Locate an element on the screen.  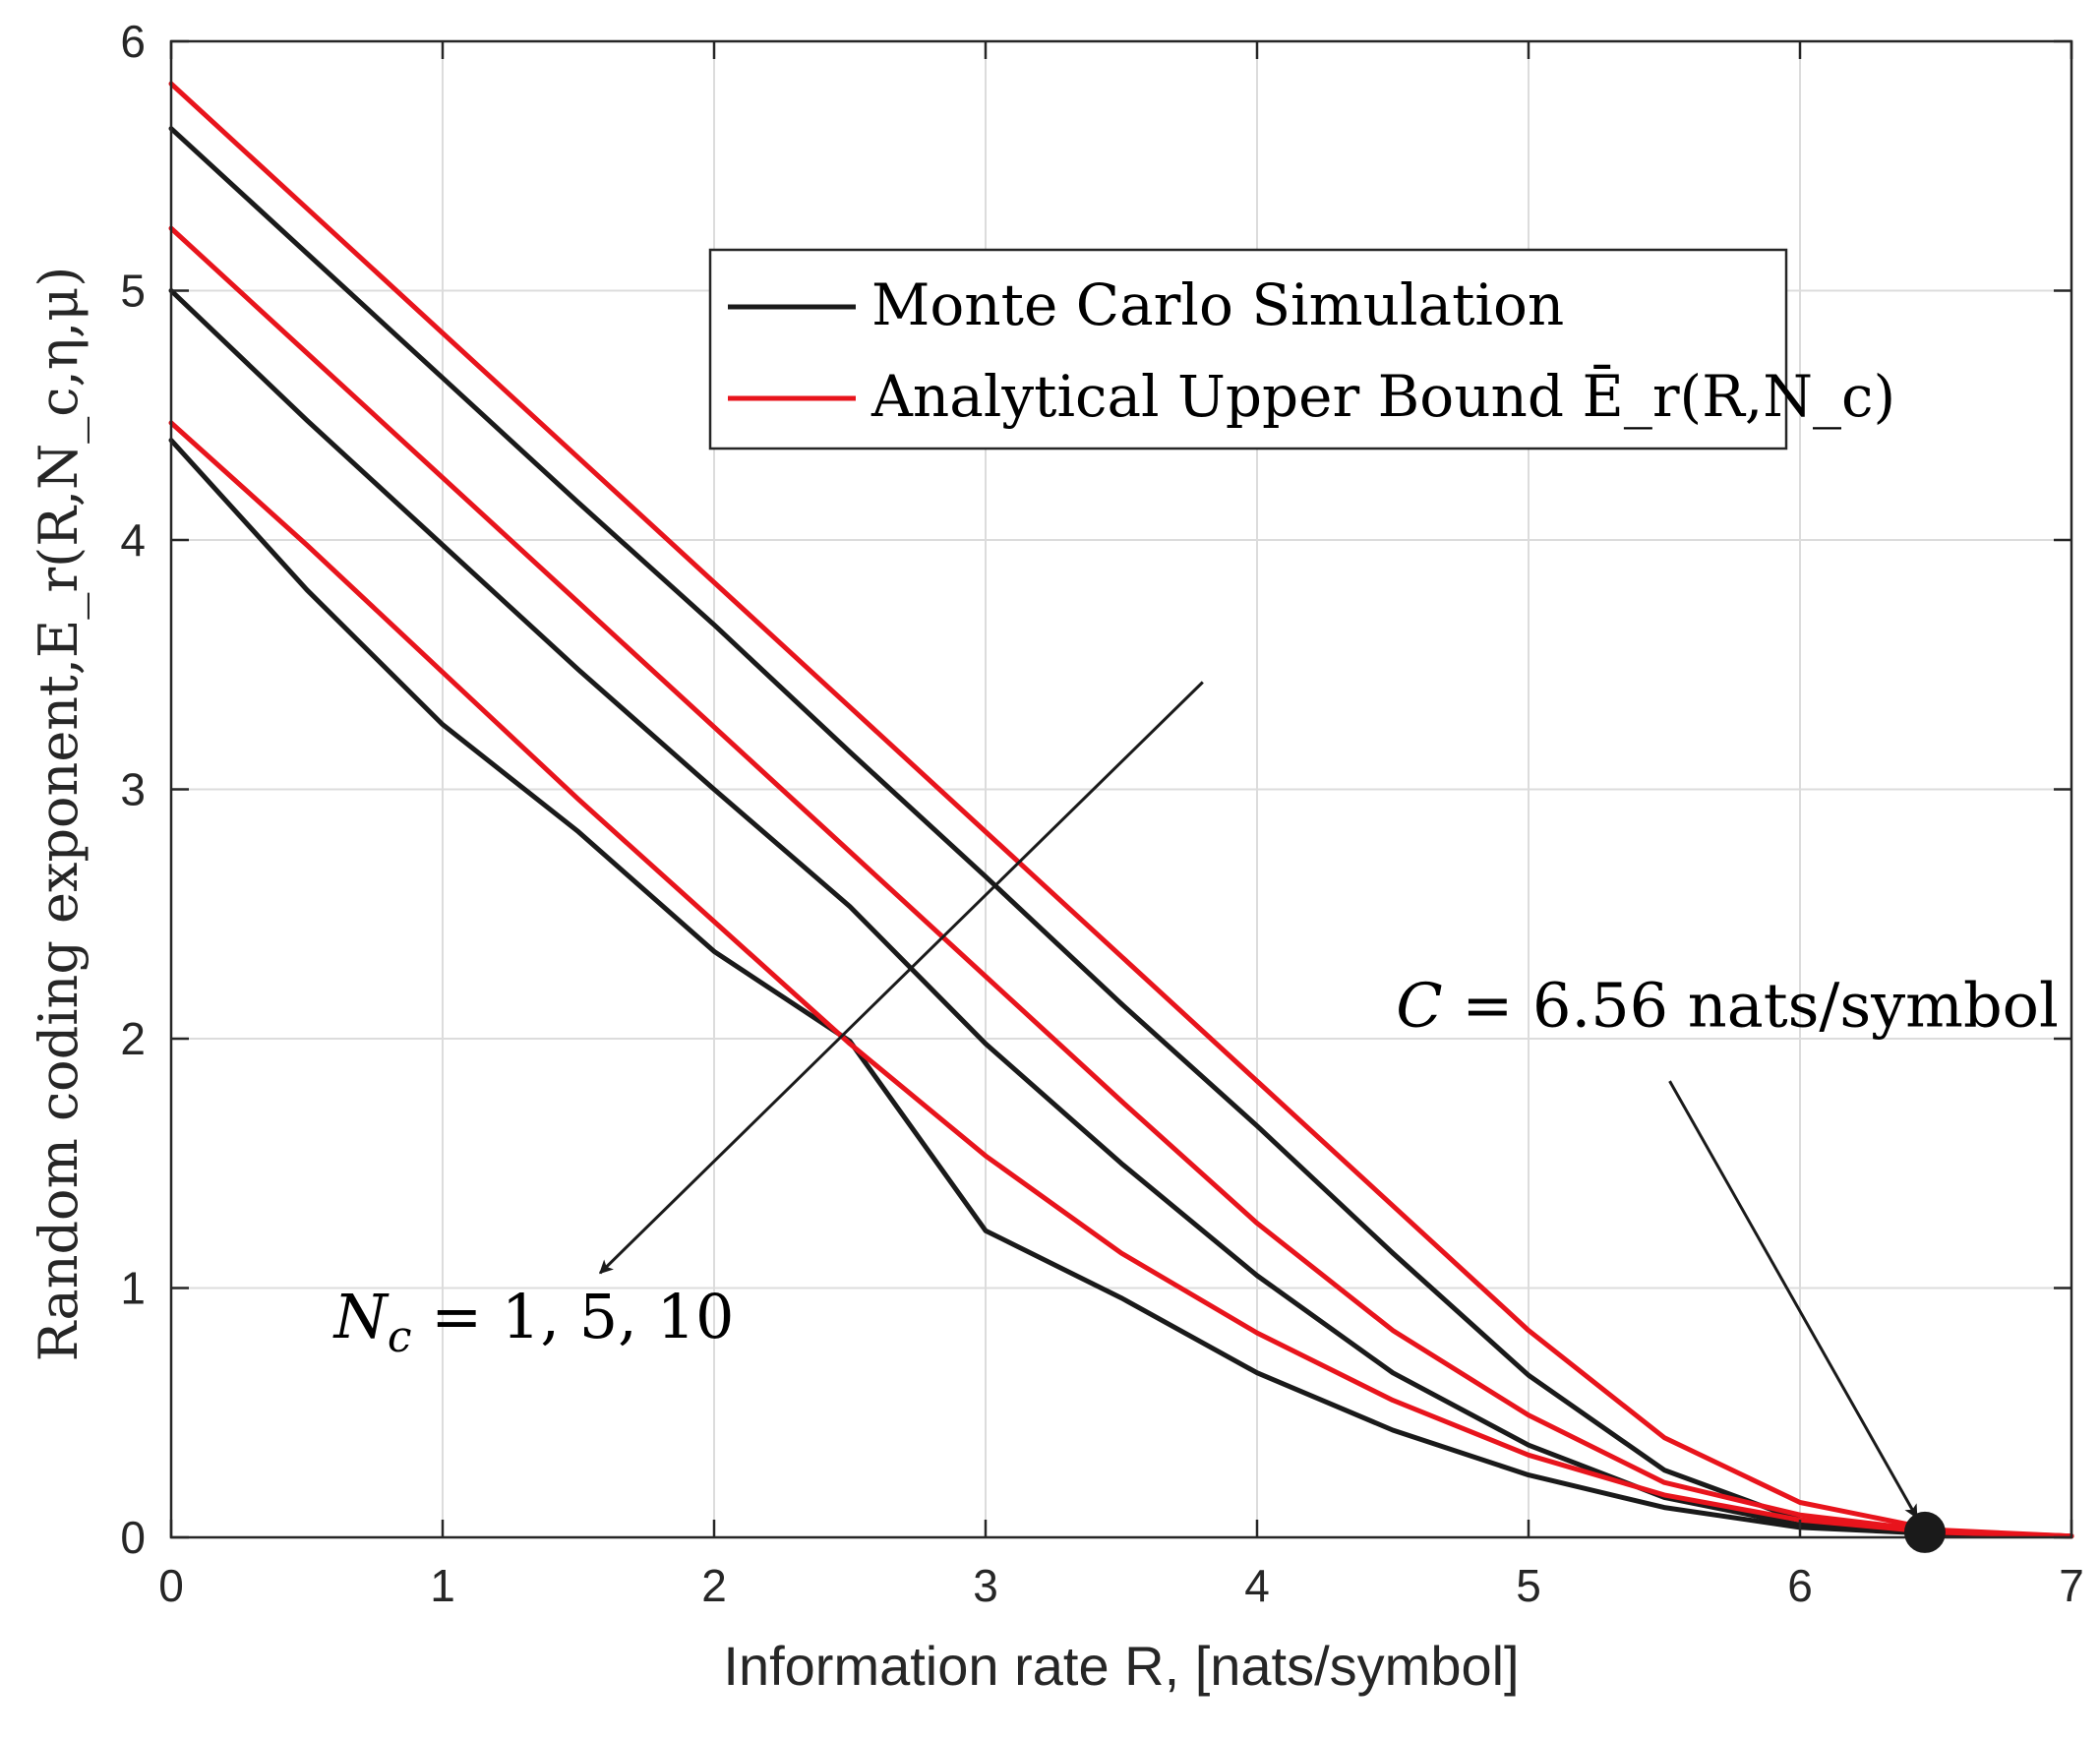
capacity-value: 6.56 is located at coordinates (1600, 1005).